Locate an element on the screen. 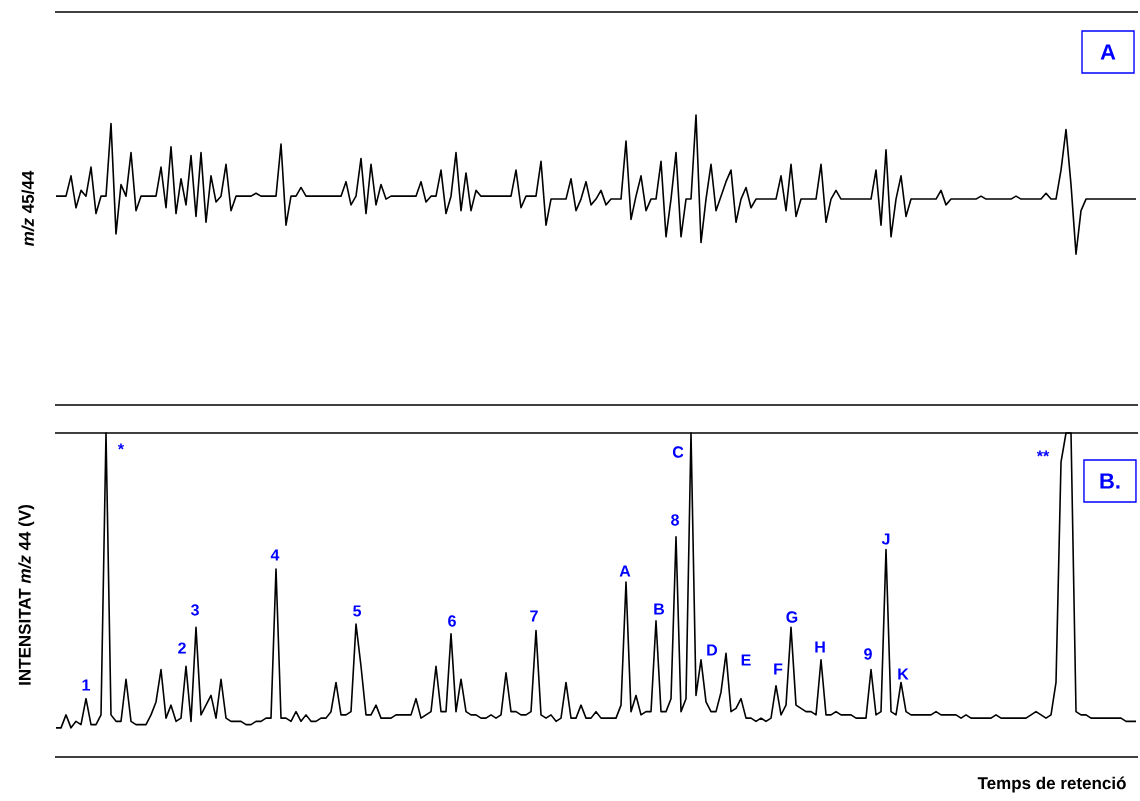 This screenshot has width=1140, height=801. y-axis-title: m/z 45/44 is located at coordinates (28, 208).